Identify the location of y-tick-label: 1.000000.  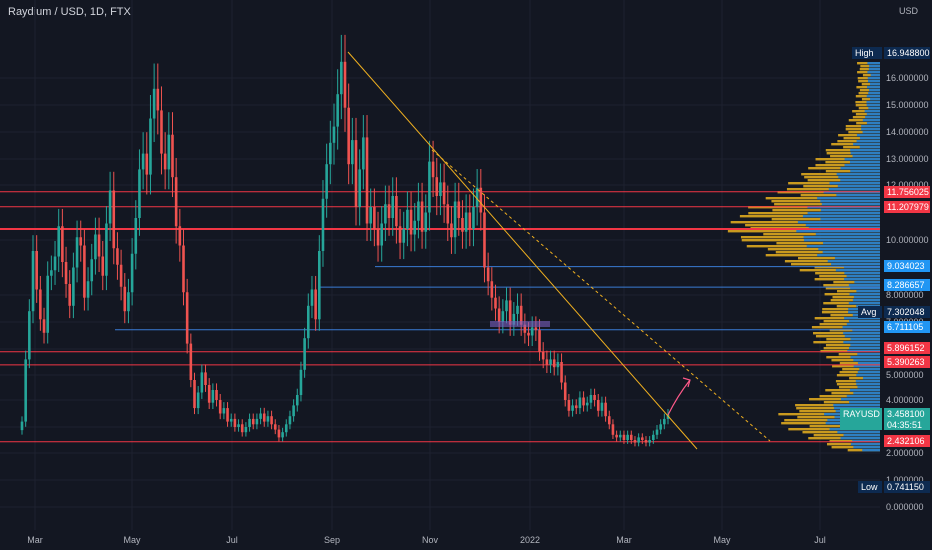
(905, 480).